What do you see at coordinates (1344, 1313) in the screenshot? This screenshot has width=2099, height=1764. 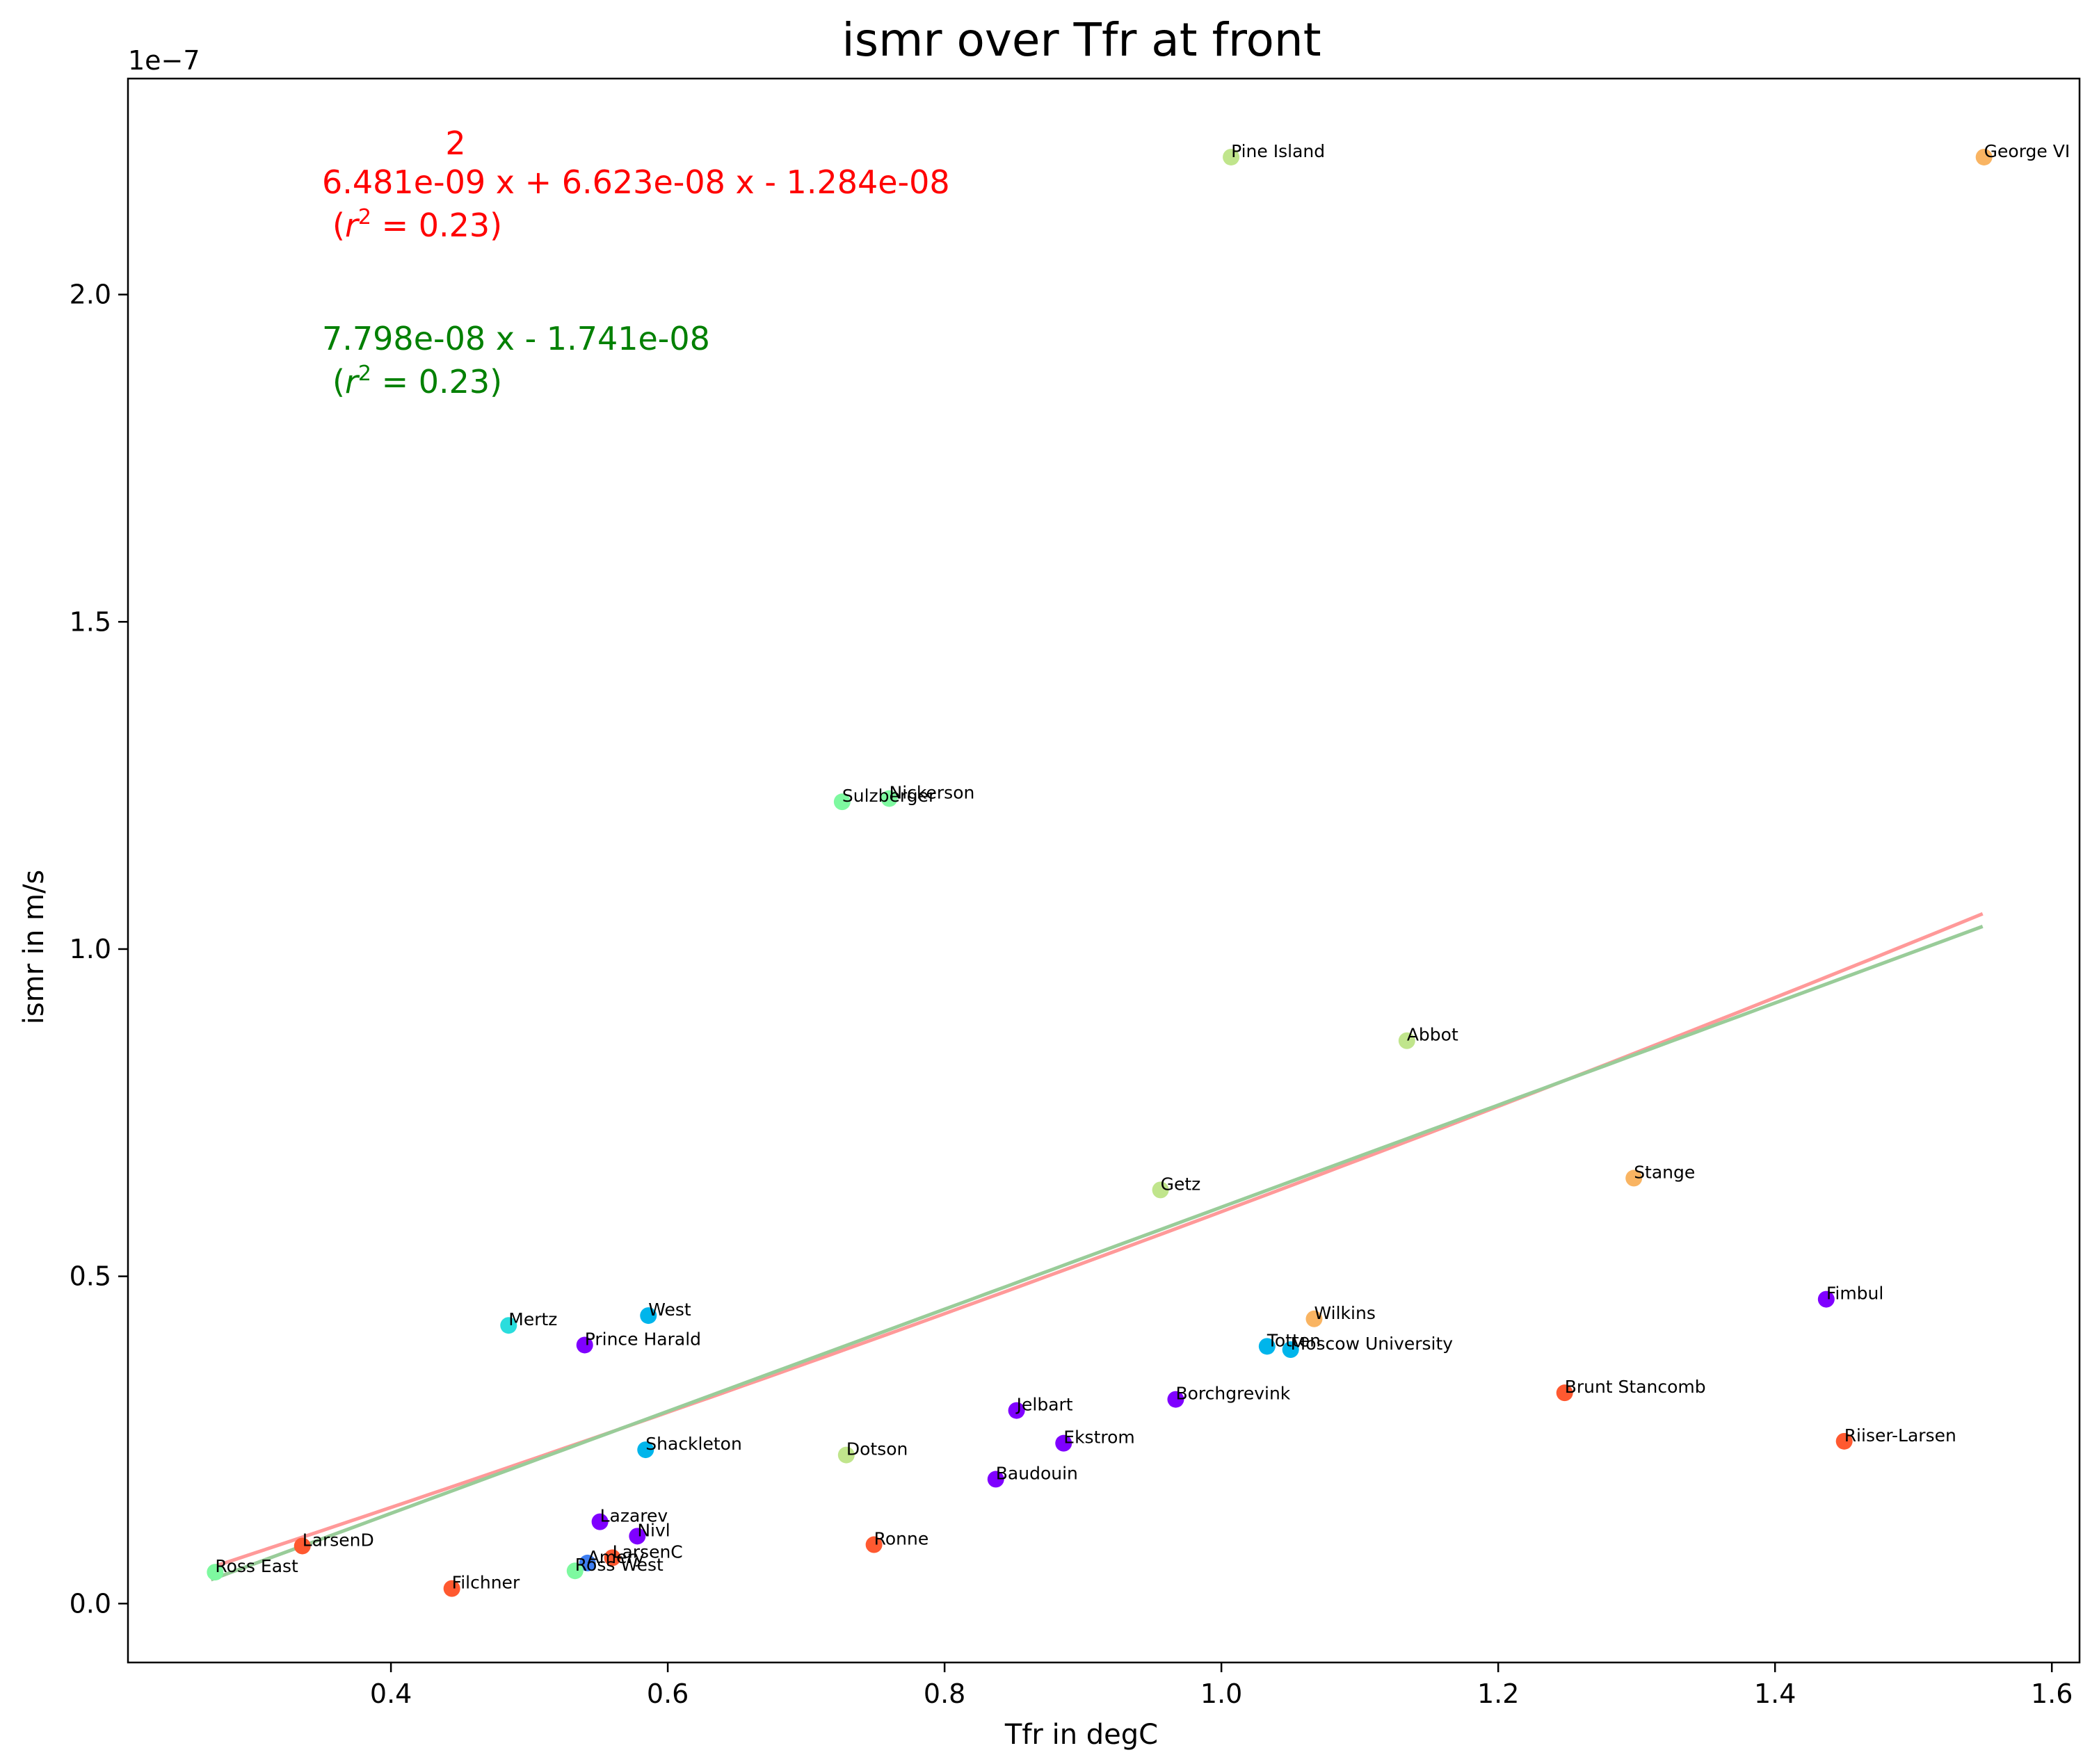 I see `point-label: Wilkins` at bounding box center [1344, 1313].